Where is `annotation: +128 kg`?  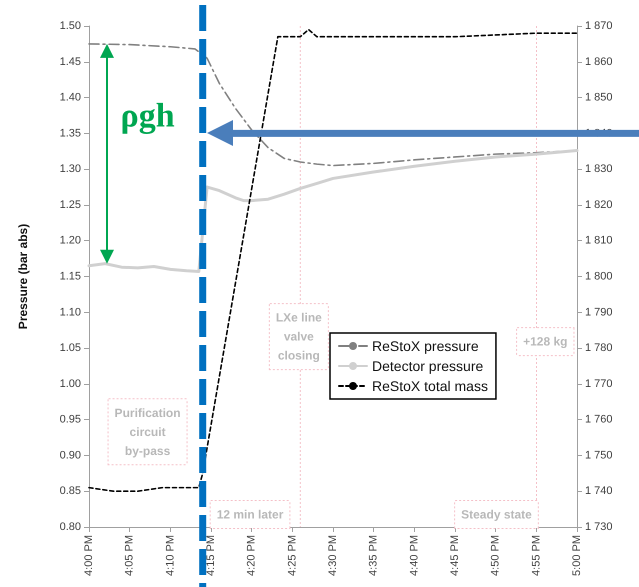
annotation: +128 kg is located at coordinates (545, 341).